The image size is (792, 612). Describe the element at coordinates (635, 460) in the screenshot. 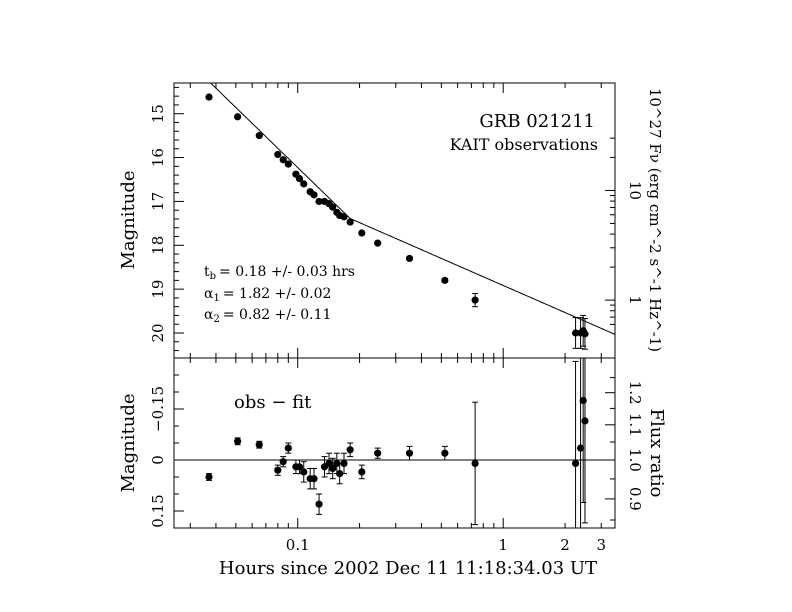

I see `bottom-right-tick-label: 1.0` at that location.